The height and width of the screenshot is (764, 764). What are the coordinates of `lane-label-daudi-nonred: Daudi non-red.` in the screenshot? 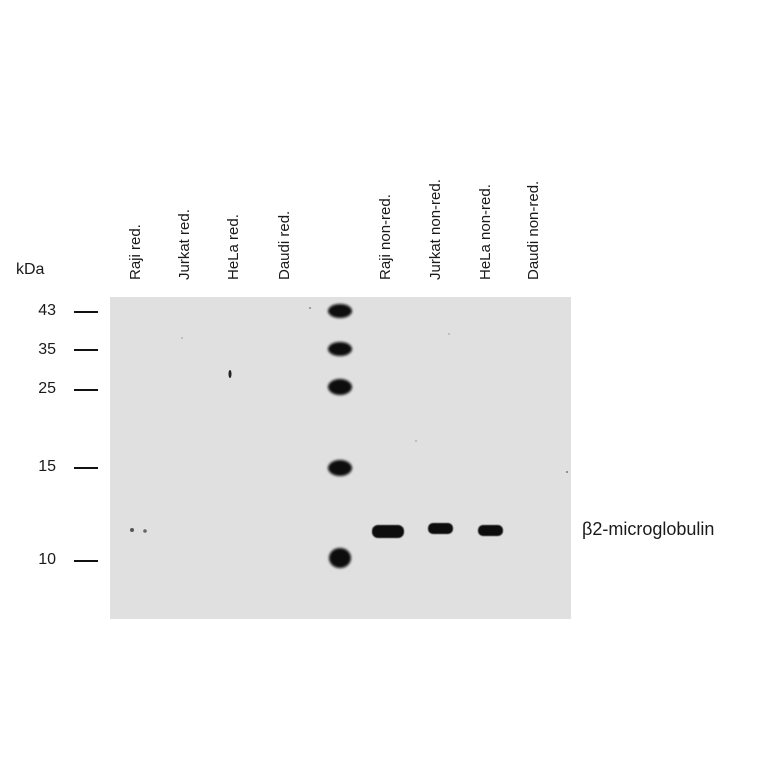 It's located at (533, 230).